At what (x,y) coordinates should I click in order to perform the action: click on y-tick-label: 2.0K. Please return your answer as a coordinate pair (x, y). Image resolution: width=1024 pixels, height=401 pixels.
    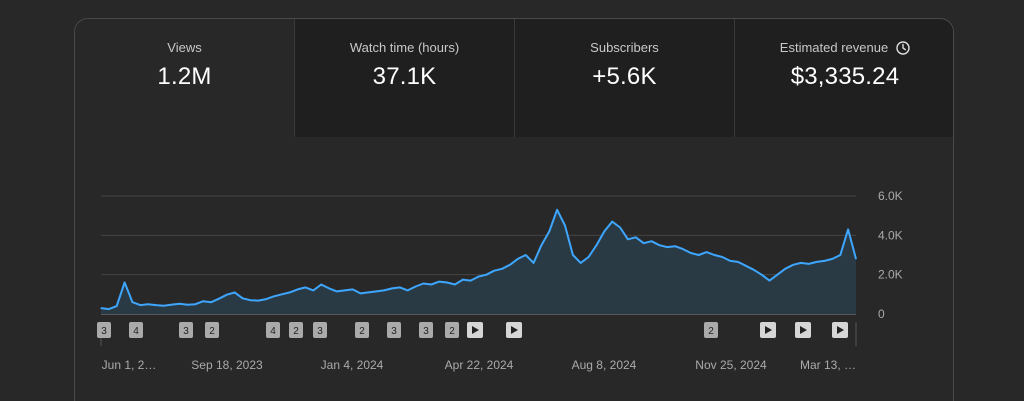
    Looking at the image, I should click on (890, 275).